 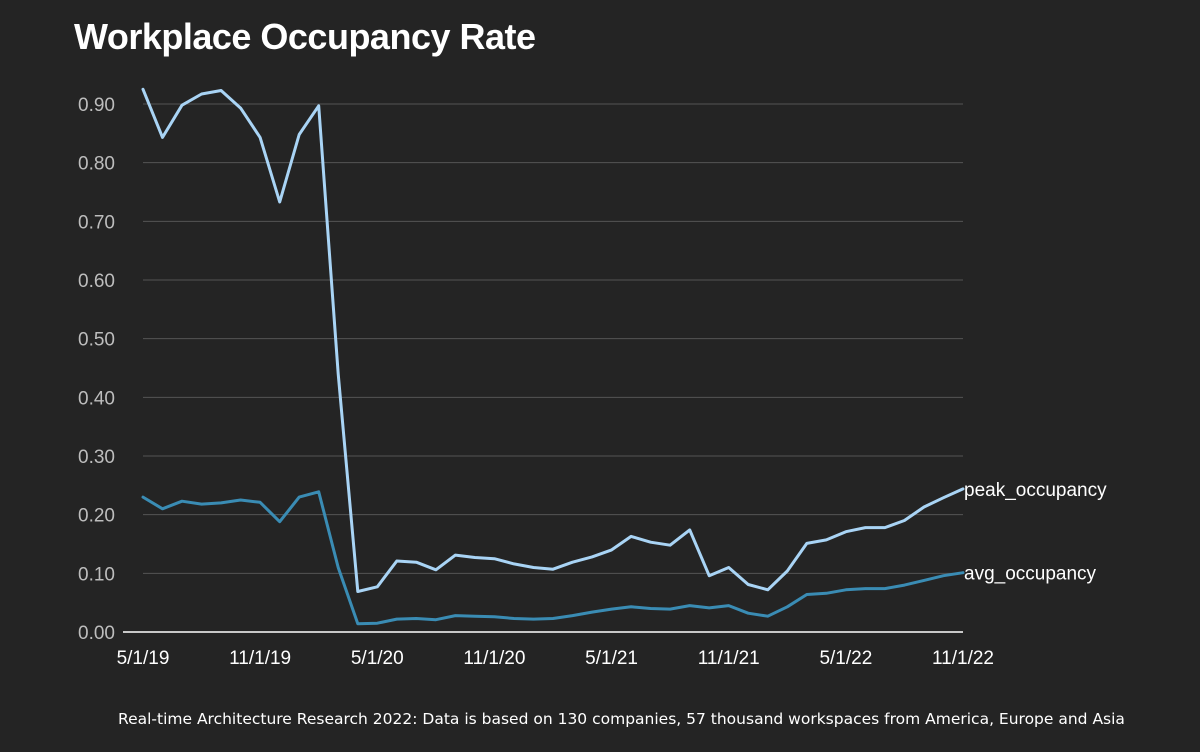 I want to click on y-tick-label: 0.10, so click(x=96, y=574).